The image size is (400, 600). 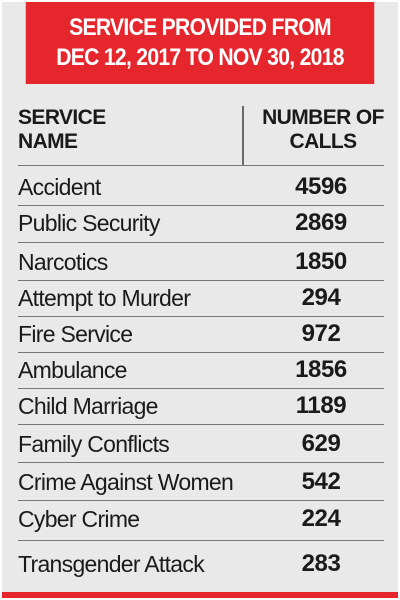 What do you see at coordinates (201, 165) in the screenshot?
I see `header-rule` at bounding box center [201, 165].